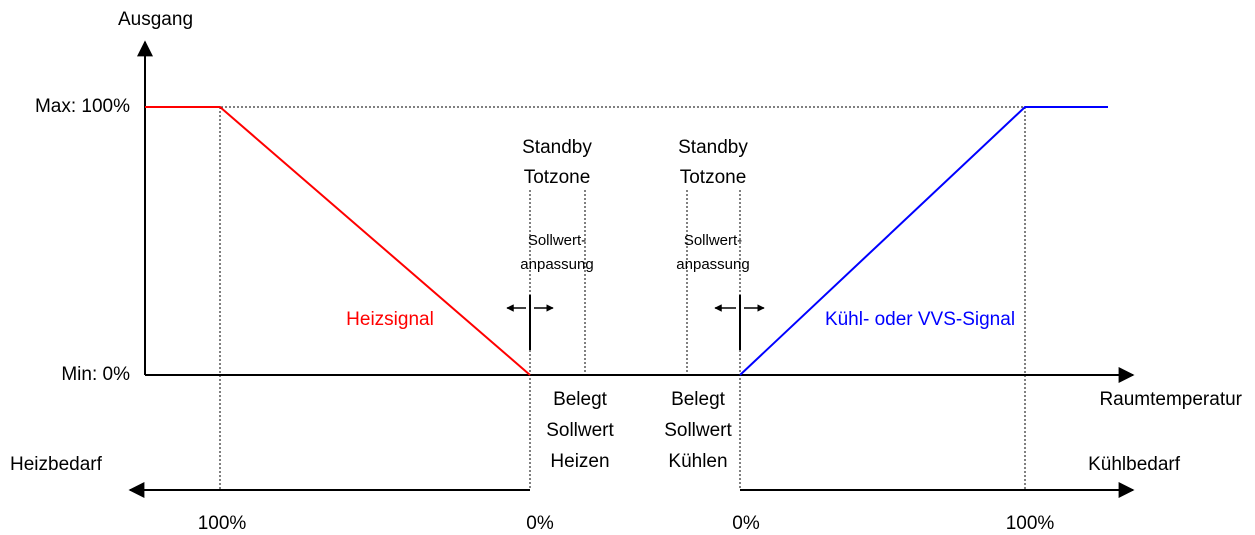  What do you see at coordinates (579, 461) in the screenshot?
I see `label: Heizen` at bounding box center [579, 461].